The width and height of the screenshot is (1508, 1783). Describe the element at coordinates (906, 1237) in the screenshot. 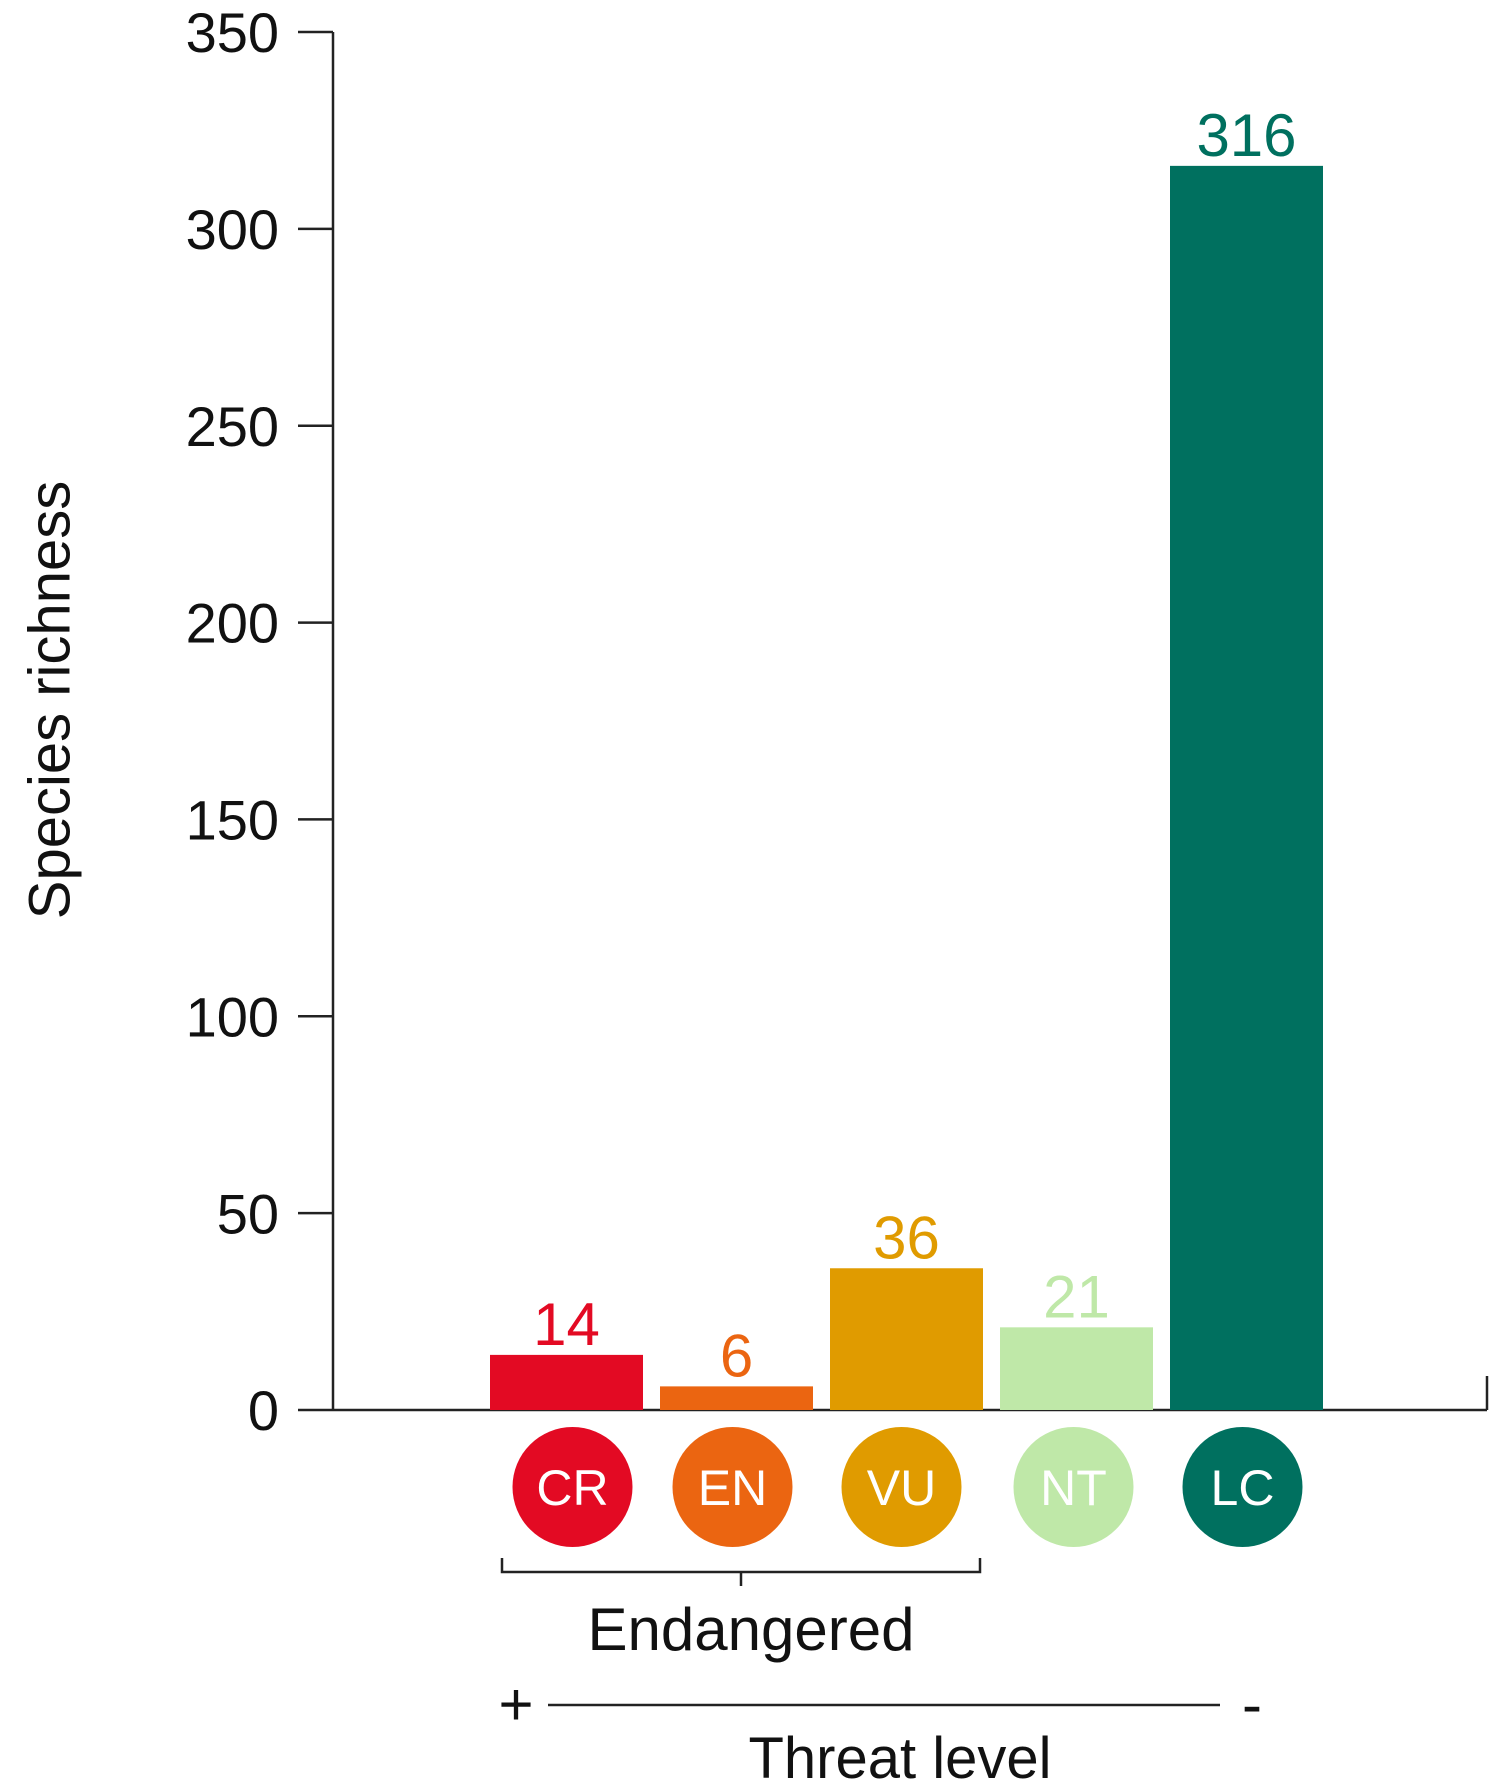

I see `value-label: 36` at that location.